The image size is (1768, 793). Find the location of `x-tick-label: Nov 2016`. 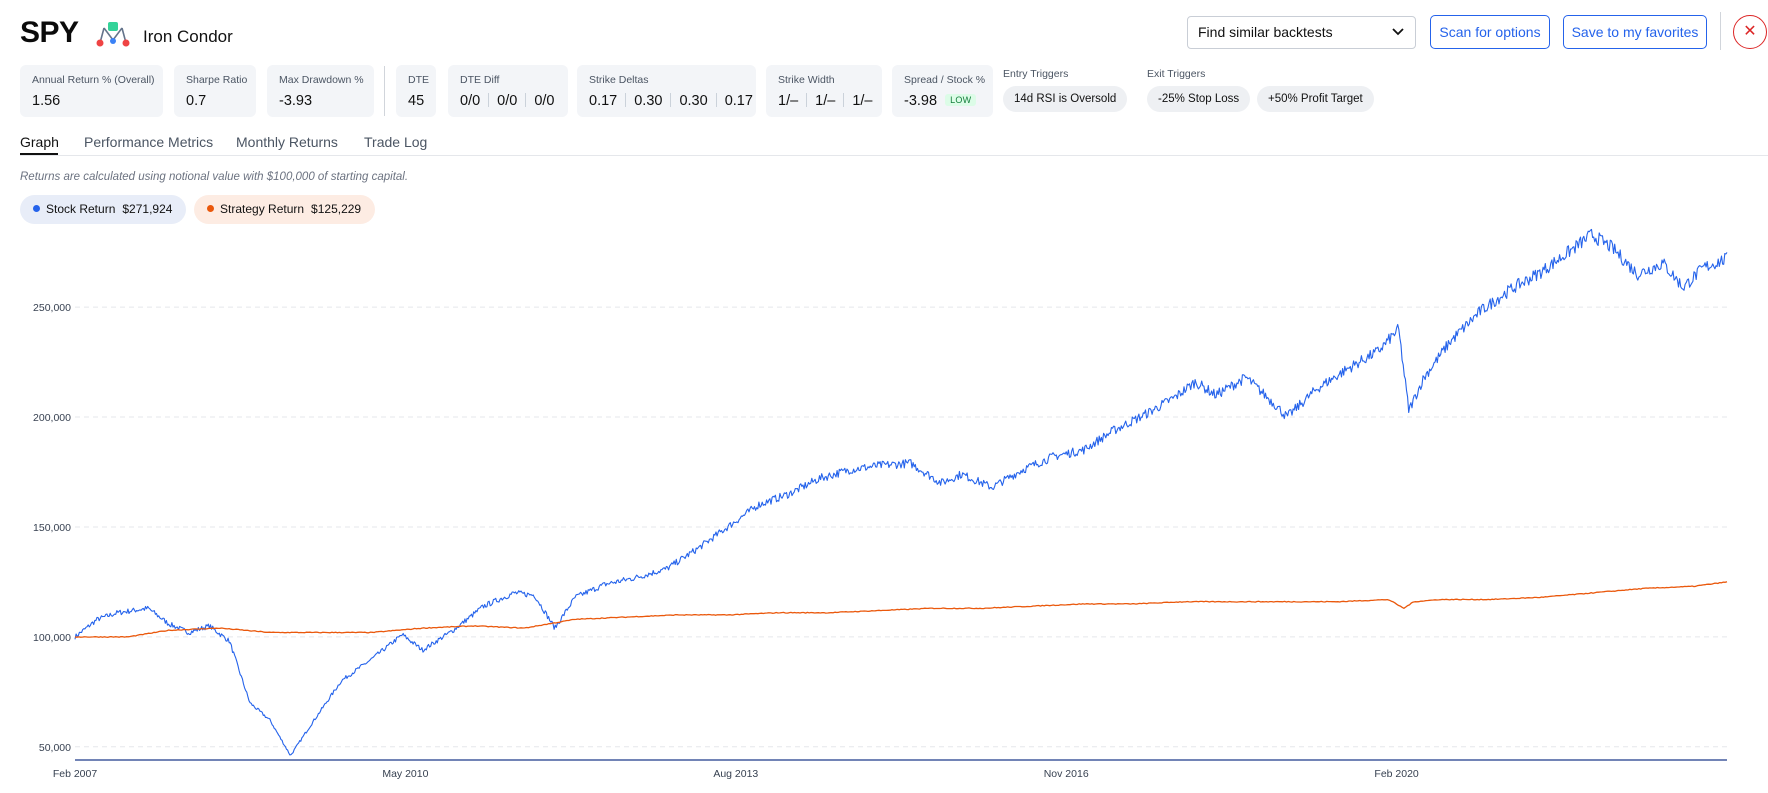

x-tick-label: Nov 2016 is located at coordinates (1066, 774).